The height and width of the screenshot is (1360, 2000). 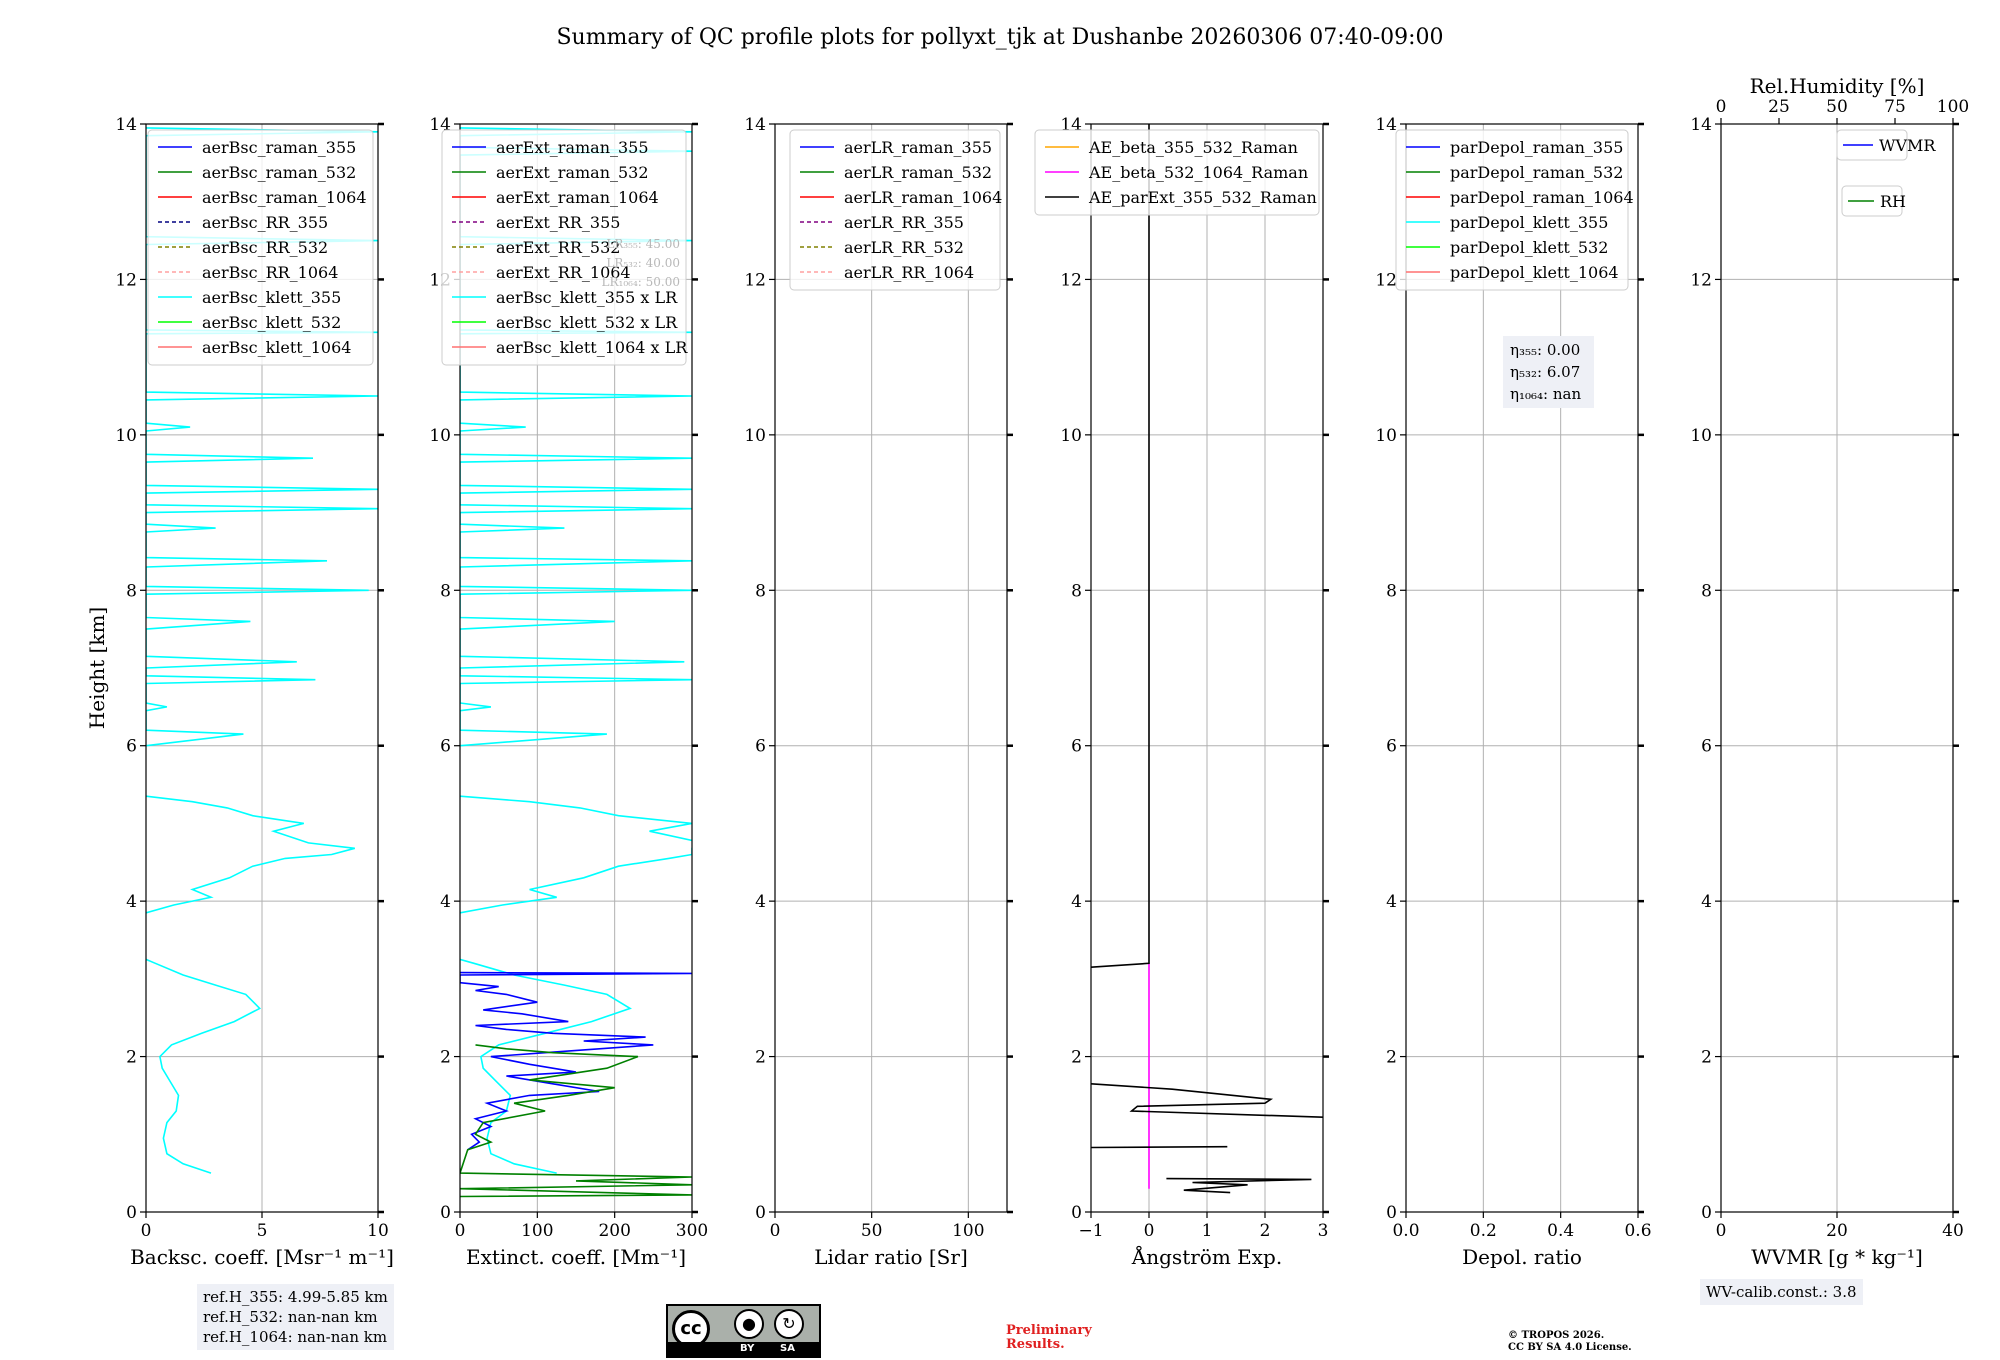 What do you see at coordinates (1837, 1257) in the screenshot?
I see `x-axis-label: WVMR [g * kg⁻¹]` at bounding box center [1837, 1257].